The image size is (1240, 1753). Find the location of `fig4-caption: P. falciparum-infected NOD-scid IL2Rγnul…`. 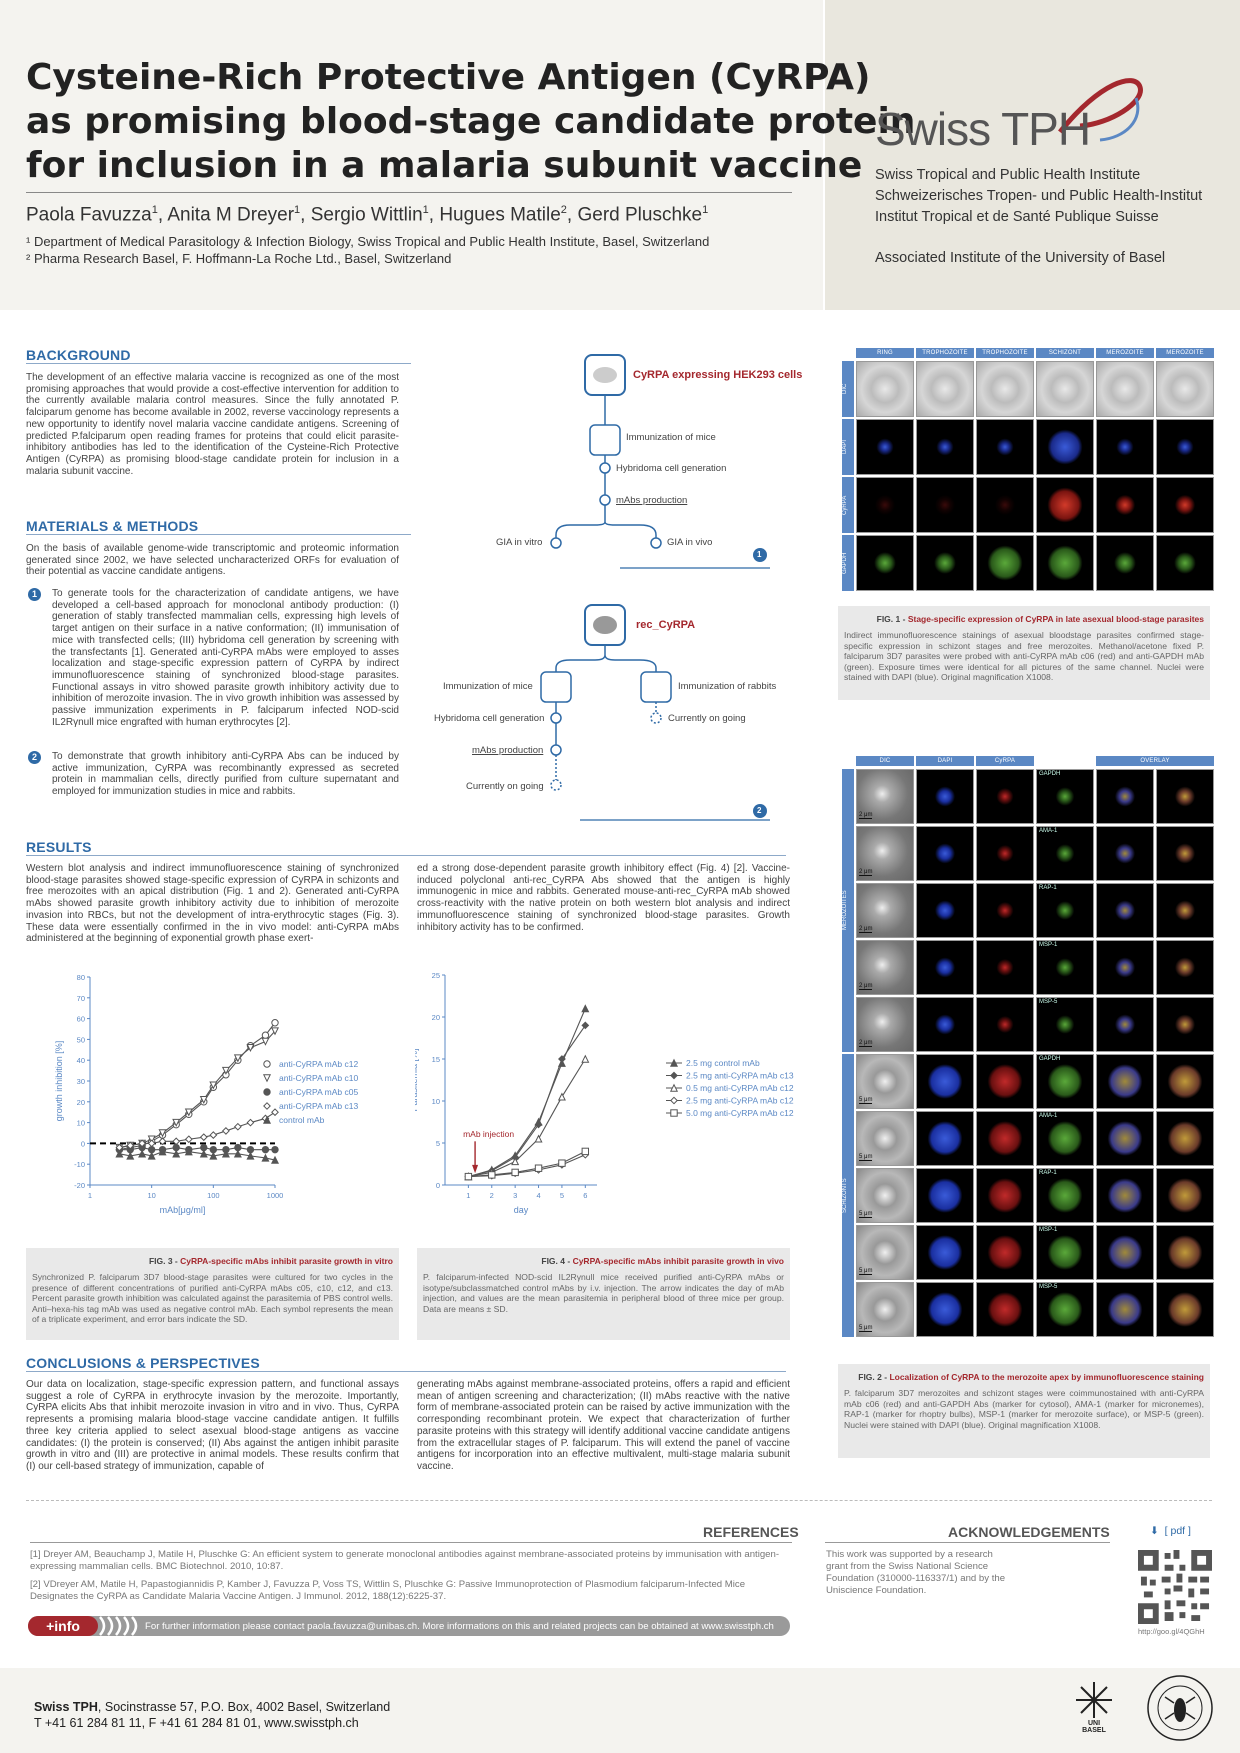

fig4-caption: P. falciparum-infected NOD-scid IL2Rγnul… is located at coordinates (603, 1293).